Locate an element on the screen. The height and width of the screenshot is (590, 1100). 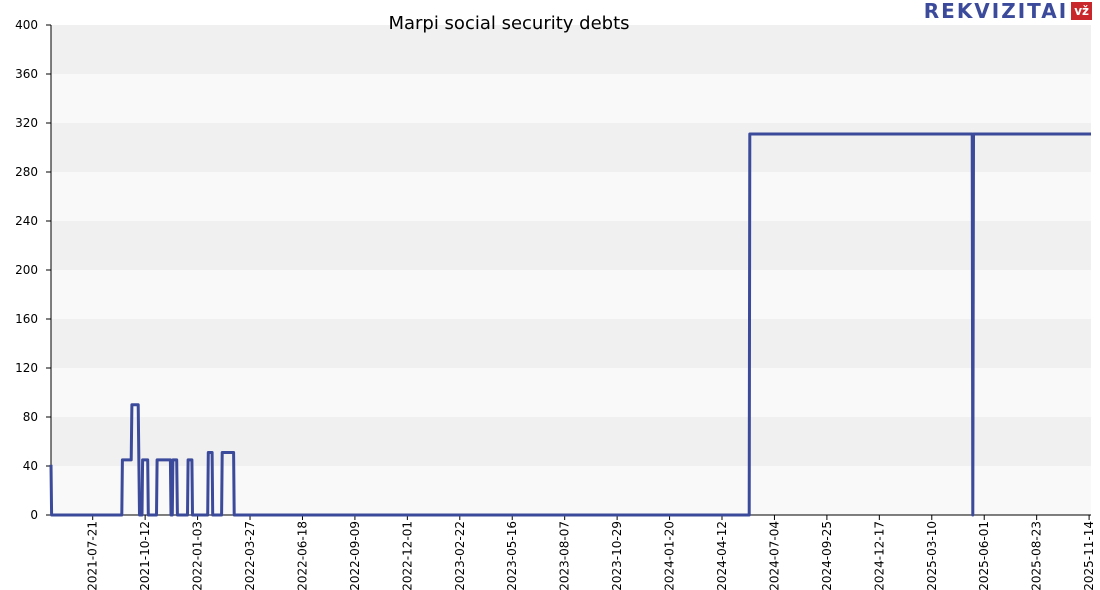
x-tick-label: 2021-10-12 is located at coordinates (145, 555).